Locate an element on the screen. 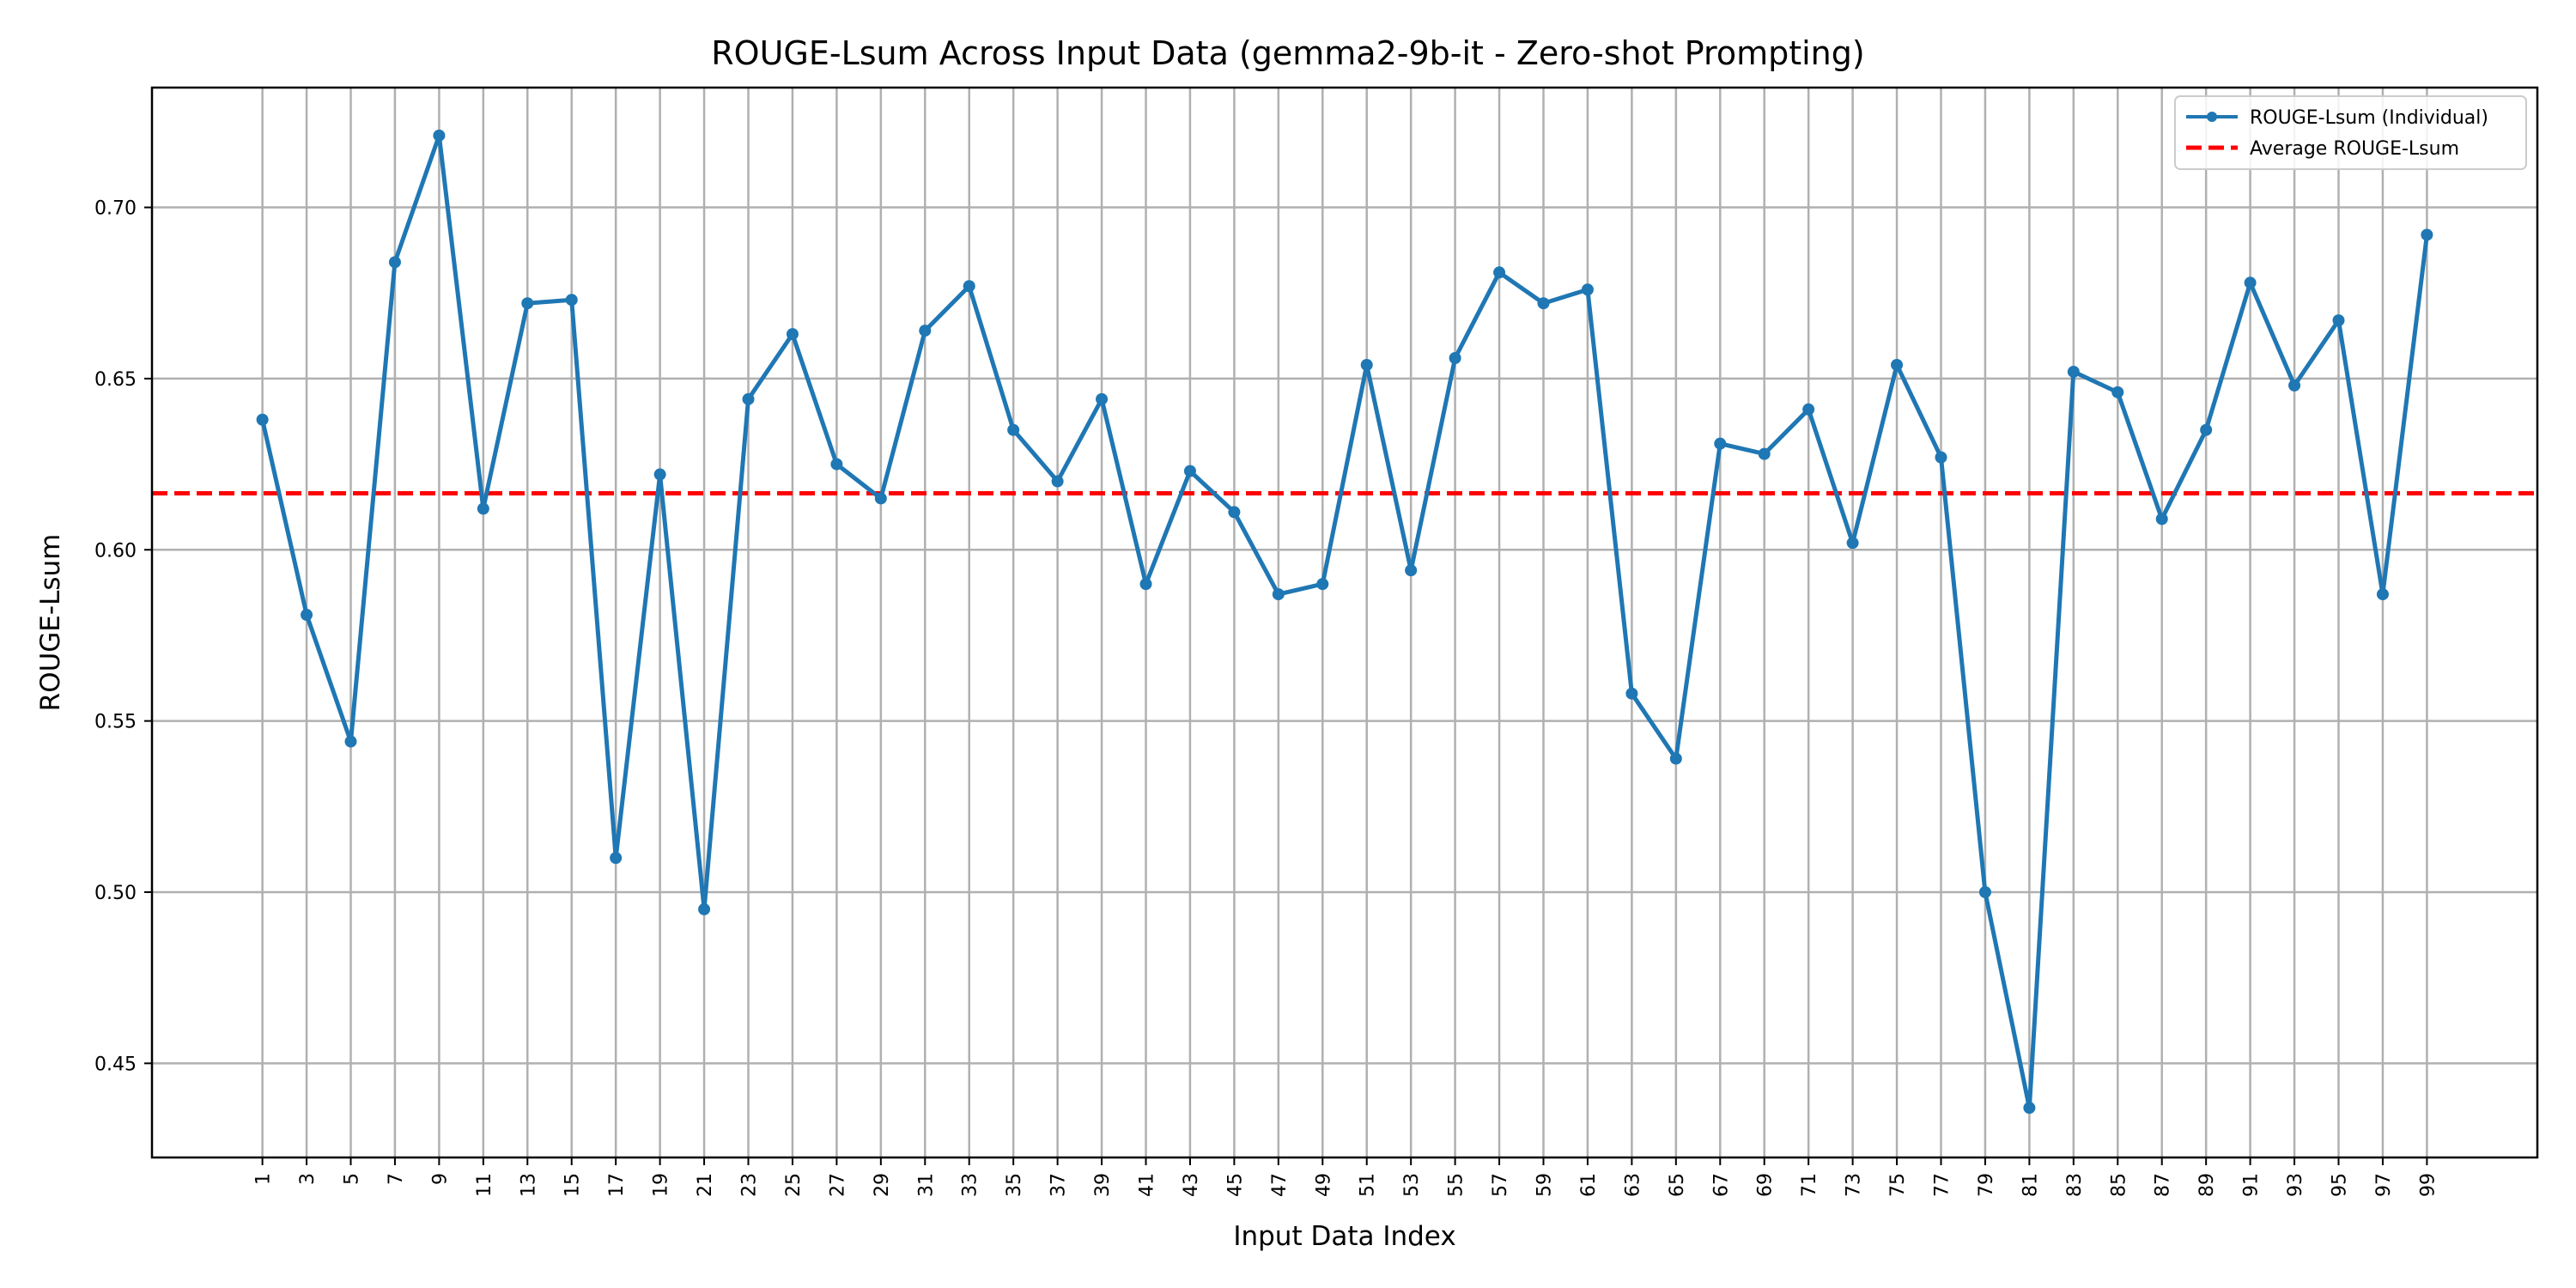 This screenshot has width=2576, height=1288. x-tick-label: 37 is located at coordinates (1059, 1185).